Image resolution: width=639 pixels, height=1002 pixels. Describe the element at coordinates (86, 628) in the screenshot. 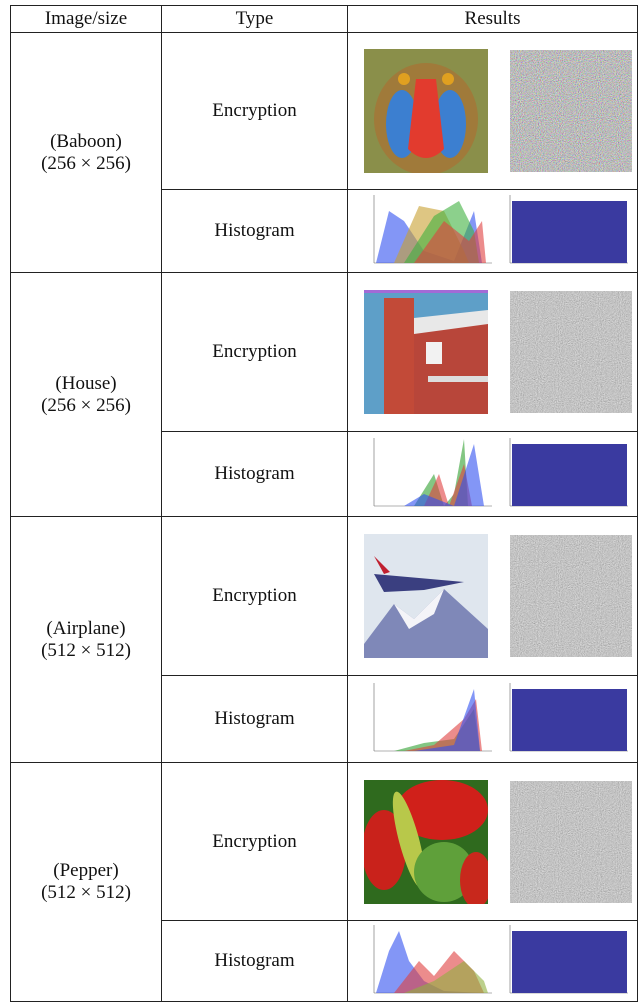

I see `image-name: (Airplane)` at that location.